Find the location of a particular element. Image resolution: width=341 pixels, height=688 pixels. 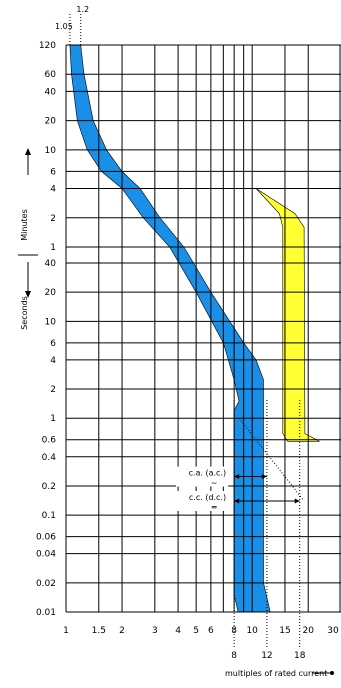

y-tick-sec-6: 1 is located at coordinates (53, 419).